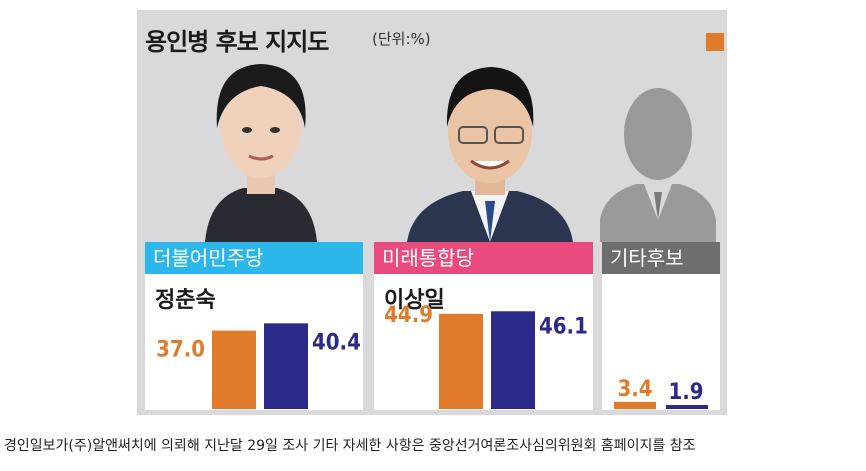 The width and height of the screenshot is (866, 471). Describe the element at coordinates (254, 258) in the screenshot. I see `party-label-1: 더불어민주당` at that location.